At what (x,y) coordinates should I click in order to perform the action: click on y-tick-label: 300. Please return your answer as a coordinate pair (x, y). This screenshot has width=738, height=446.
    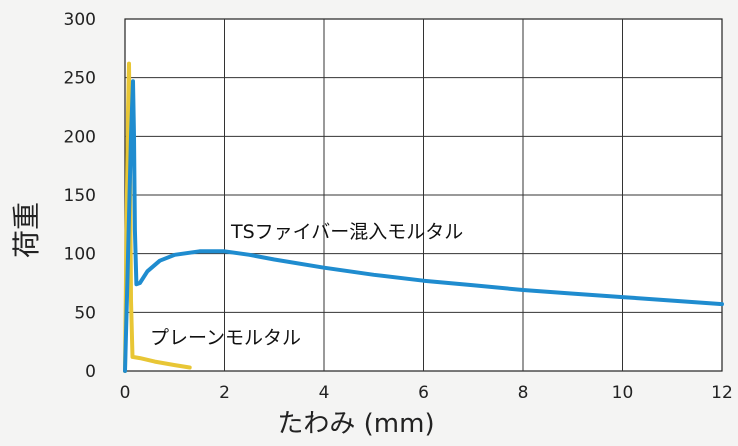
    Looking at the image, I should click on (80, 20).